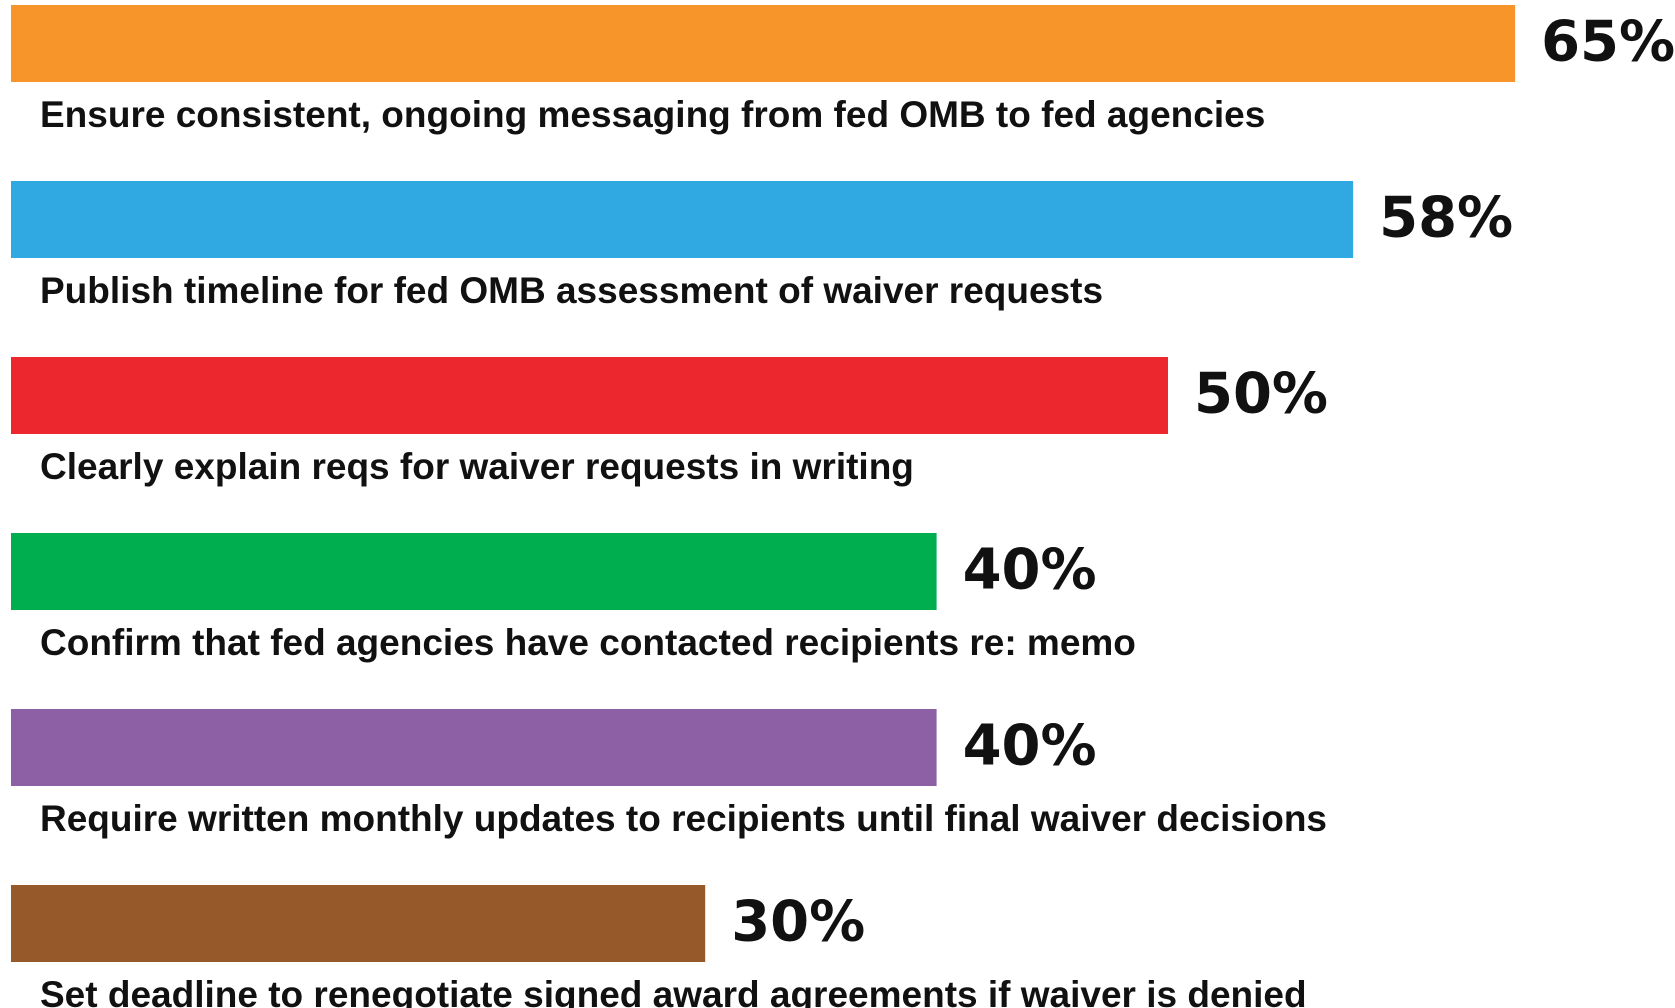 This screenshot has height=1008, width=1675. I want to click on value-label: 58%, so click(1446, 218).